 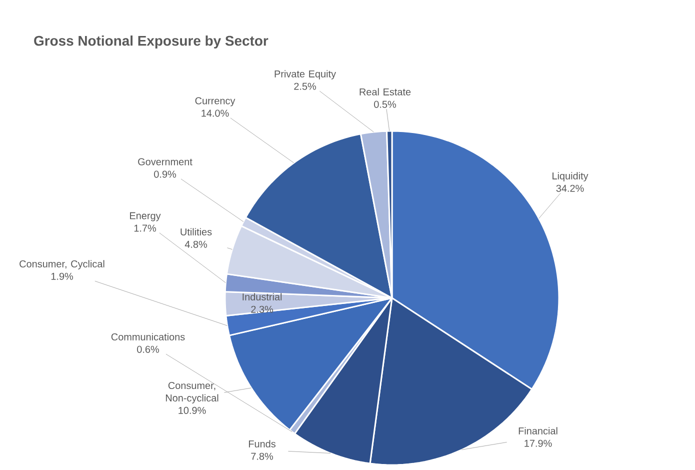 What do you see at coordinates (145, 217) in the screenshot?
I see `slice-label: Energy` at bounding box center [145, 217].